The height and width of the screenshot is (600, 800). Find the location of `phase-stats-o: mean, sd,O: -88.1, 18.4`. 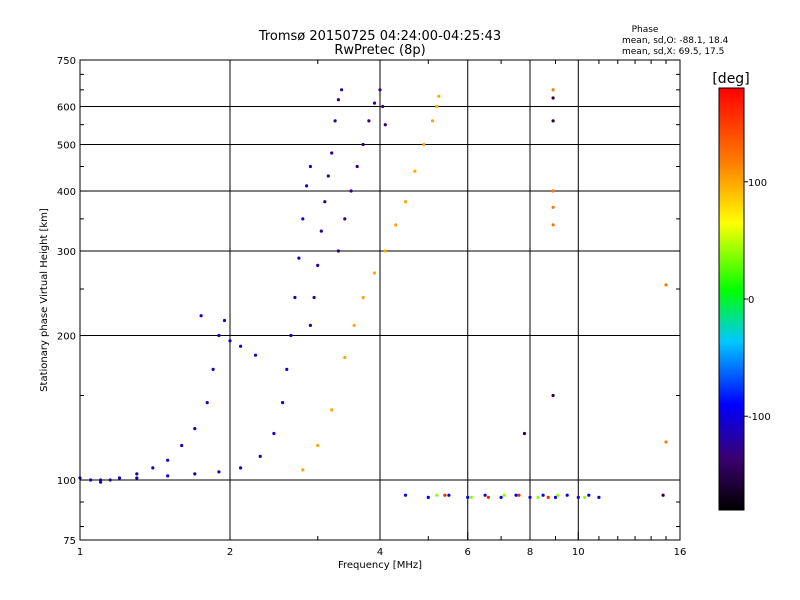

phase-stats-o: mean, sd,O: -88.1, 18.4 is located at coordinates (675, 41).